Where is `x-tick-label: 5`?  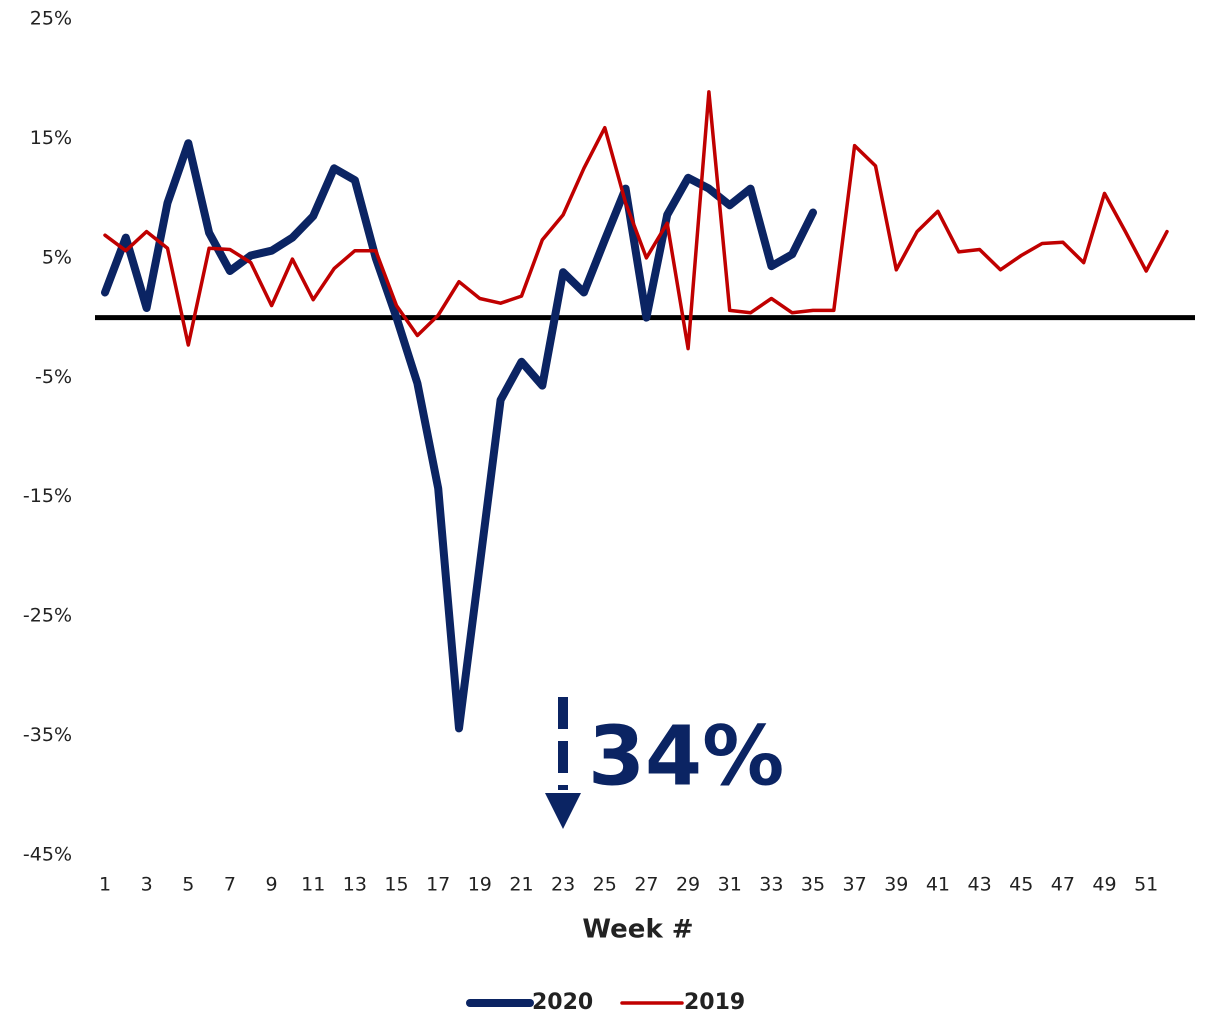
x-tick-label: 5 is located at coordinates (188, 885).